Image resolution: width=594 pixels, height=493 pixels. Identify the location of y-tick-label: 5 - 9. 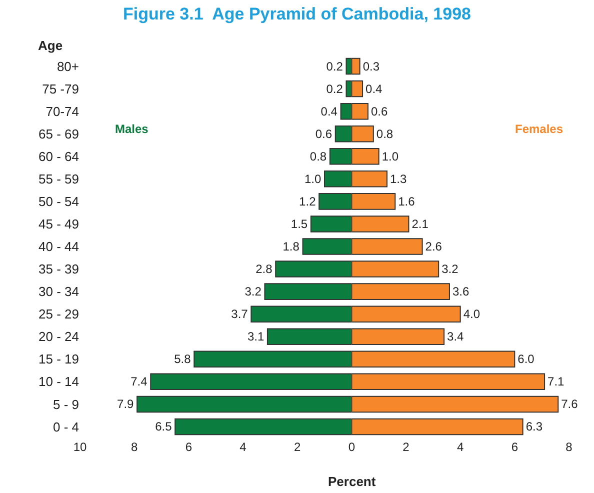
(65, 404).